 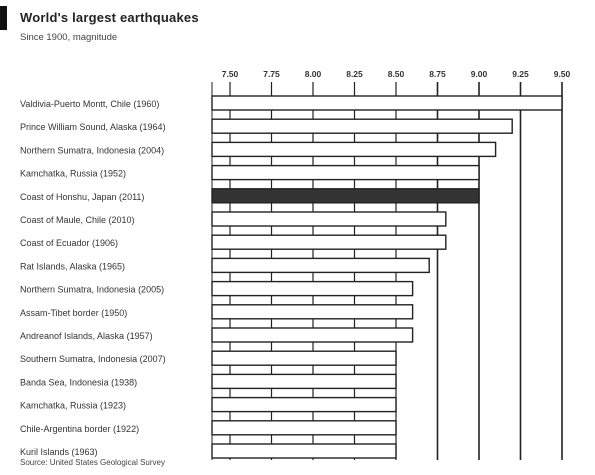 What do you see at coordinates (230, 74) in the screenshot?
I see `x-tick-label: 7.50` at bounding box center [230, 74].